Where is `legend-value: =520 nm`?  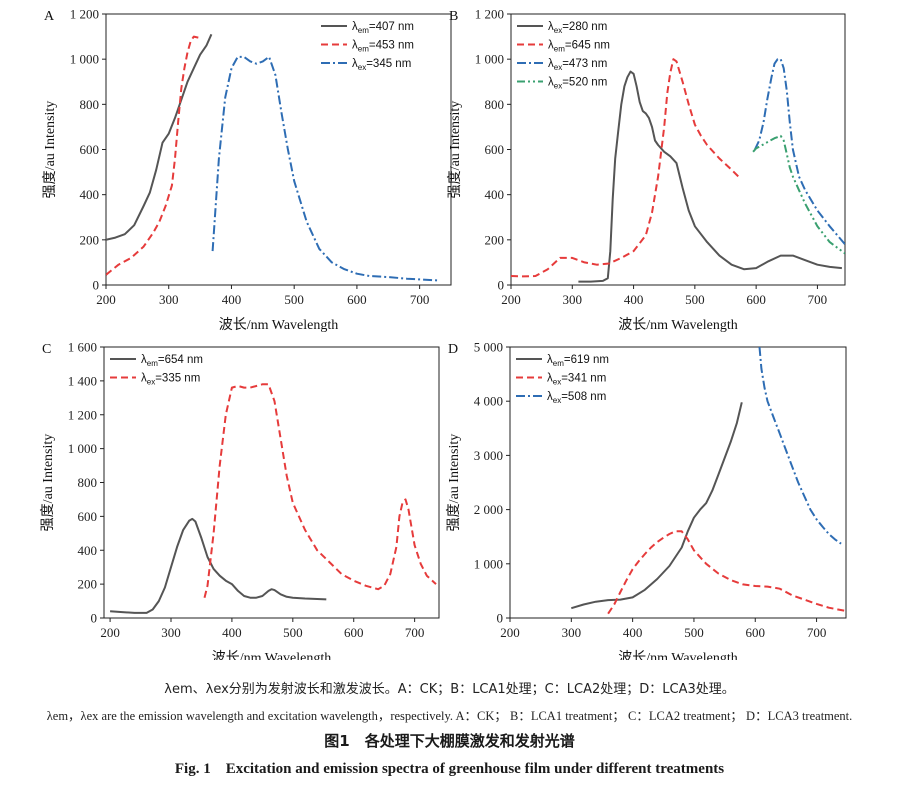 legend-value: =520 nm is located at coordinates (584, 83).